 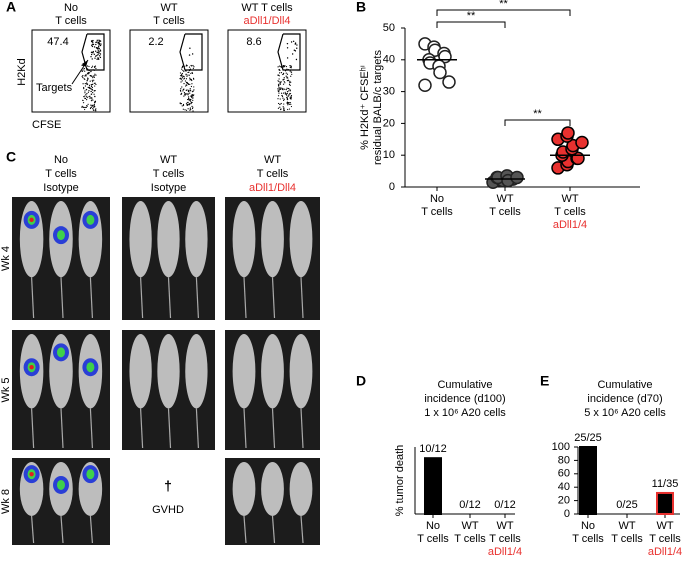 I want to click on value-label: 10/12, so click(x=433, y=449).